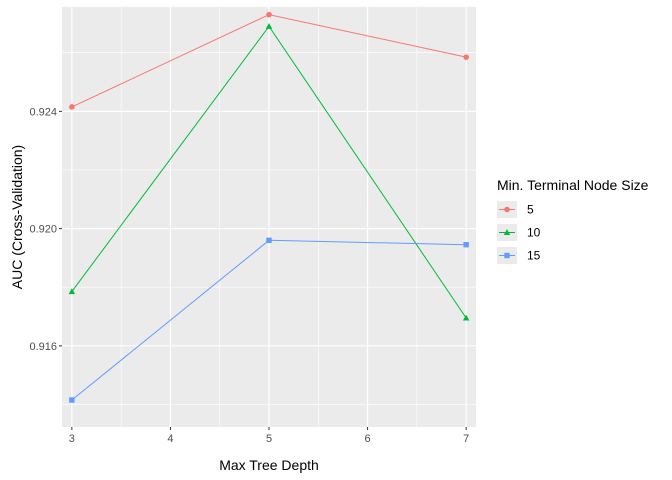 This screenshot has width=672, height=480. I want to click on y-tick-label: 0.916, so click(43, 347).